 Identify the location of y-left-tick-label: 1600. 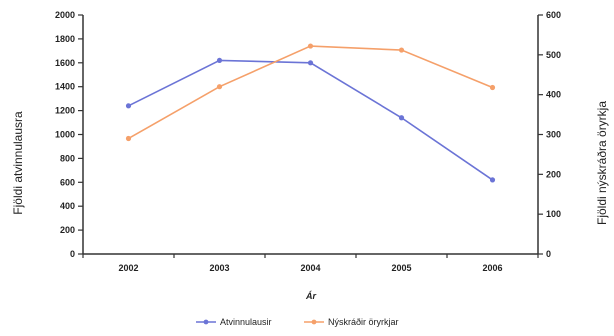
(65, 63).